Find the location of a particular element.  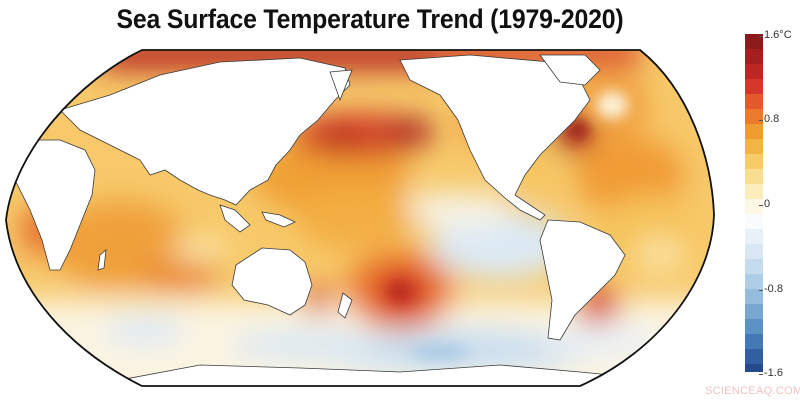

colorbar is located at coordinates (754, 203).